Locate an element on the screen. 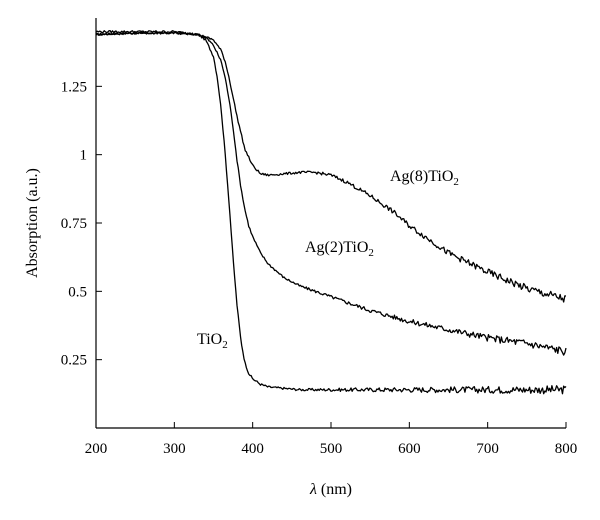 This screenshot has height=520, width=600. series-label-ag8tio2: Ag(8)TiO2 is located at coordinates (424, 178).